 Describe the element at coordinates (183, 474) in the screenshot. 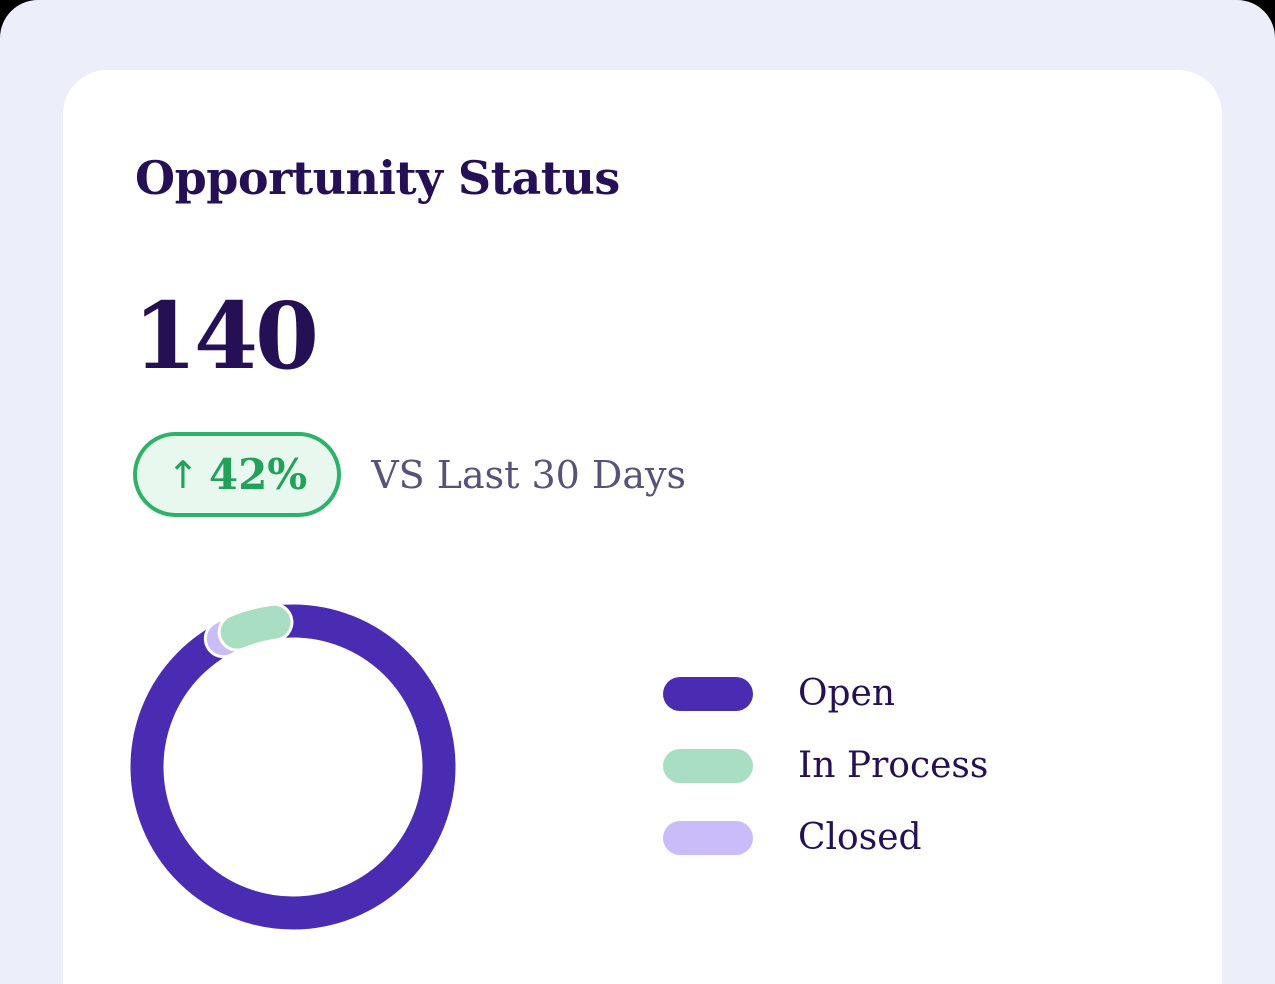

I see `arrow-up-icon: ↑` at that location.